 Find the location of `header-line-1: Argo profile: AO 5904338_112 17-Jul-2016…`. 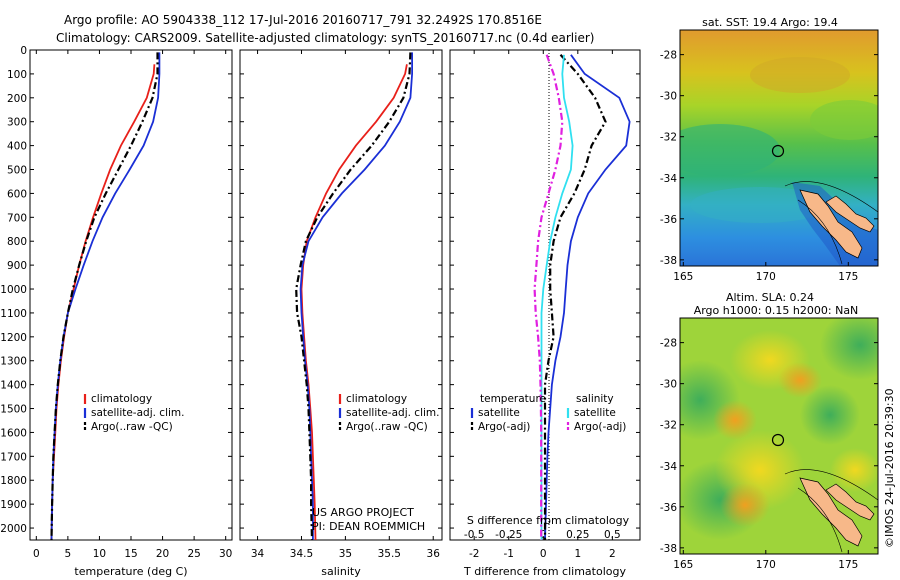

header-line-1: Argo profile: AO 5904338_112 17-Jul-2016… is located at coordinates (303, 20).